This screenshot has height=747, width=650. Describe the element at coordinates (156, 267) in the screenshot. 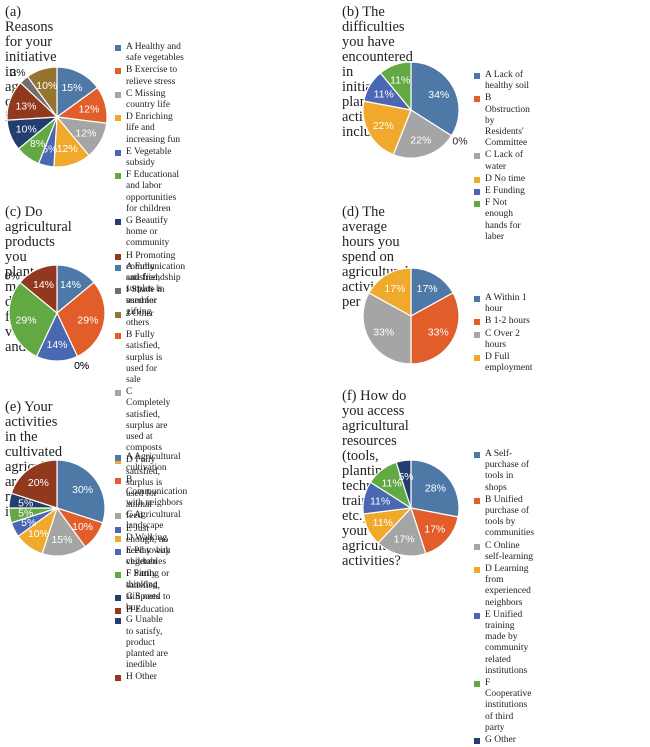

I see `legend-label: H Promoting communication and friendship` at that location.